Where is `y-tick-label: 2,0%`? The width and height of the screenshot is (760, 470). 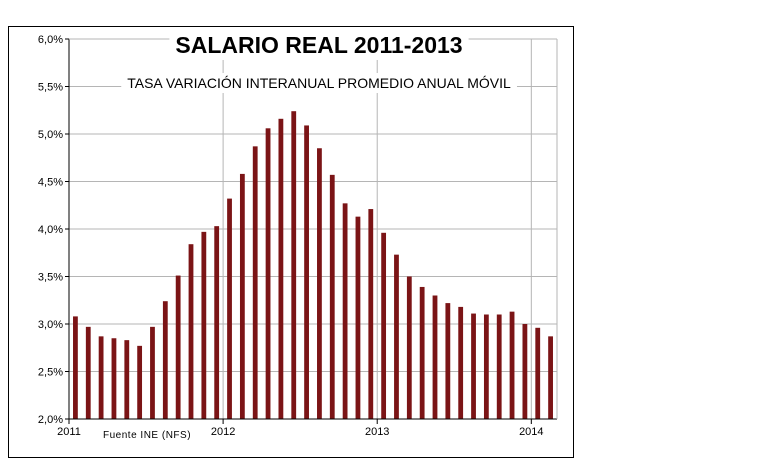 y-tick-label: 2,0% is located at coordinates (50, 420).